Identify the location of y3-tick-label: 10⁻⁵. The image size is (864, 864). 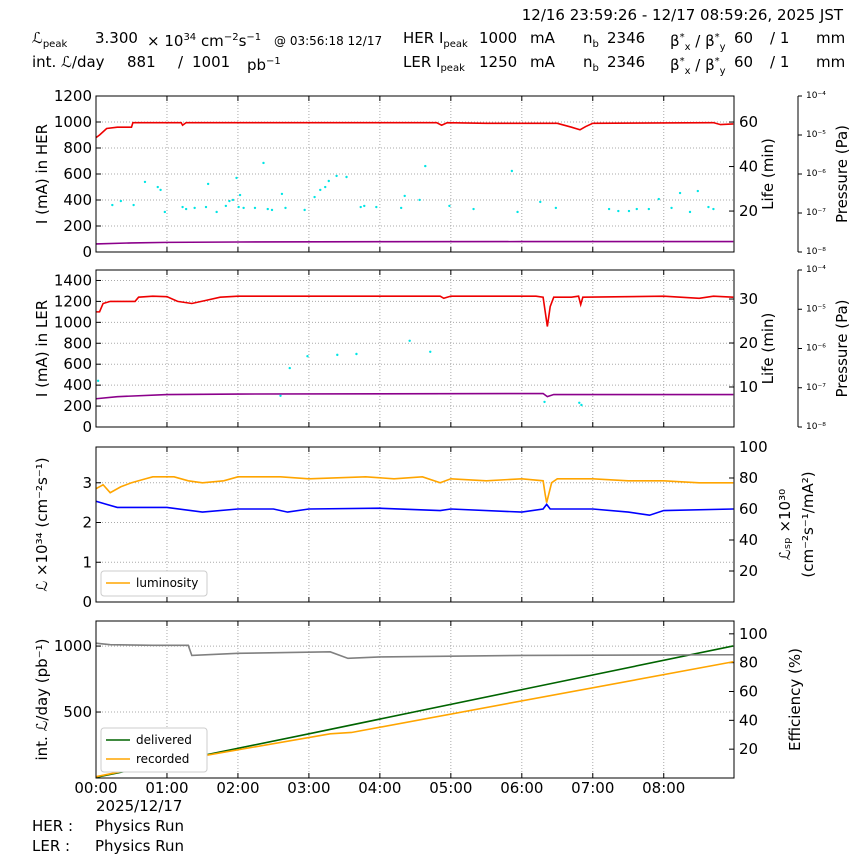
(816, 135).